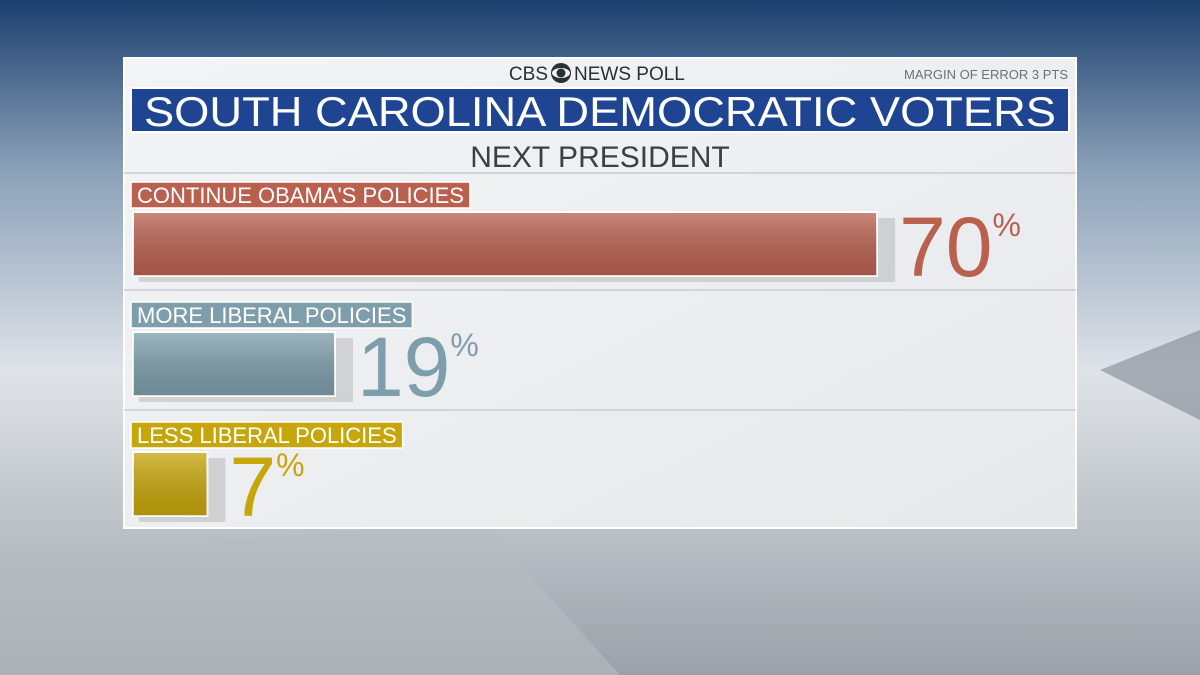  I want to click on category-label: LESS LIBERAL POLICIES, so click(267, 435).